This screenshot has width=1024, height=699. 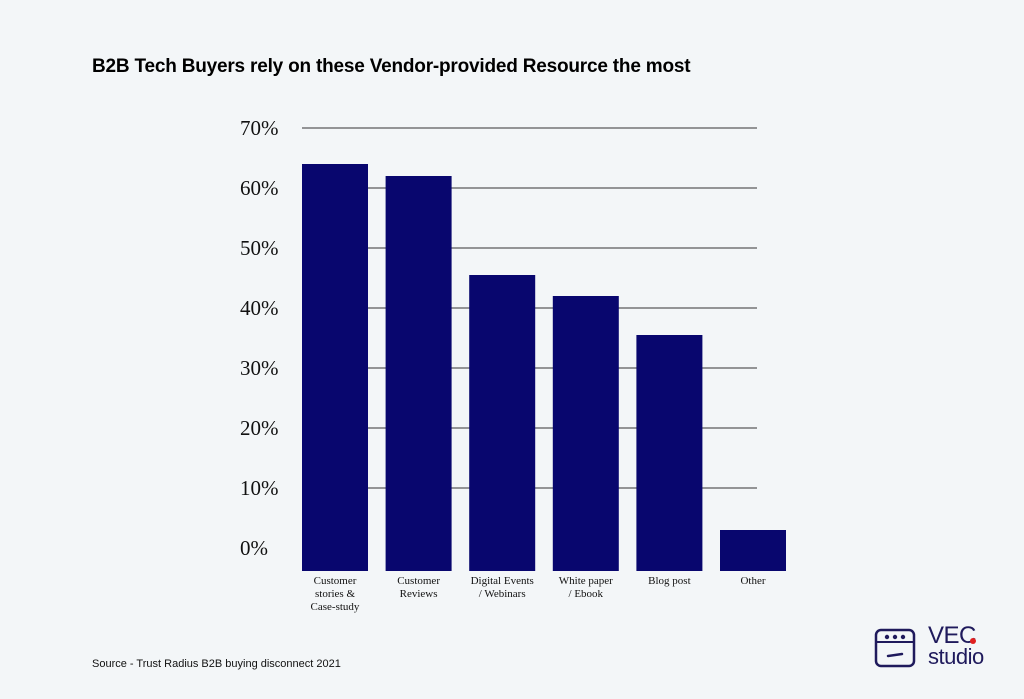 What do you see at coordinates (502, 587) in the screenshot?
I see `category-label: Digital Events / Webinars` at bounding box center [502, 587].